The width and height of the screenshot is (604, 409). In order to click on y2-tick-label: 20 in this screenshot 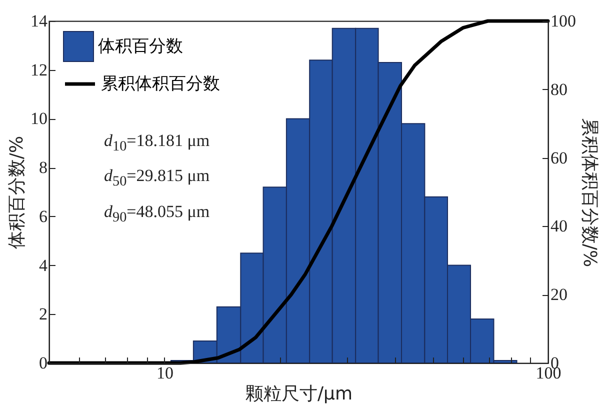, I will do `click(559, 294)`.